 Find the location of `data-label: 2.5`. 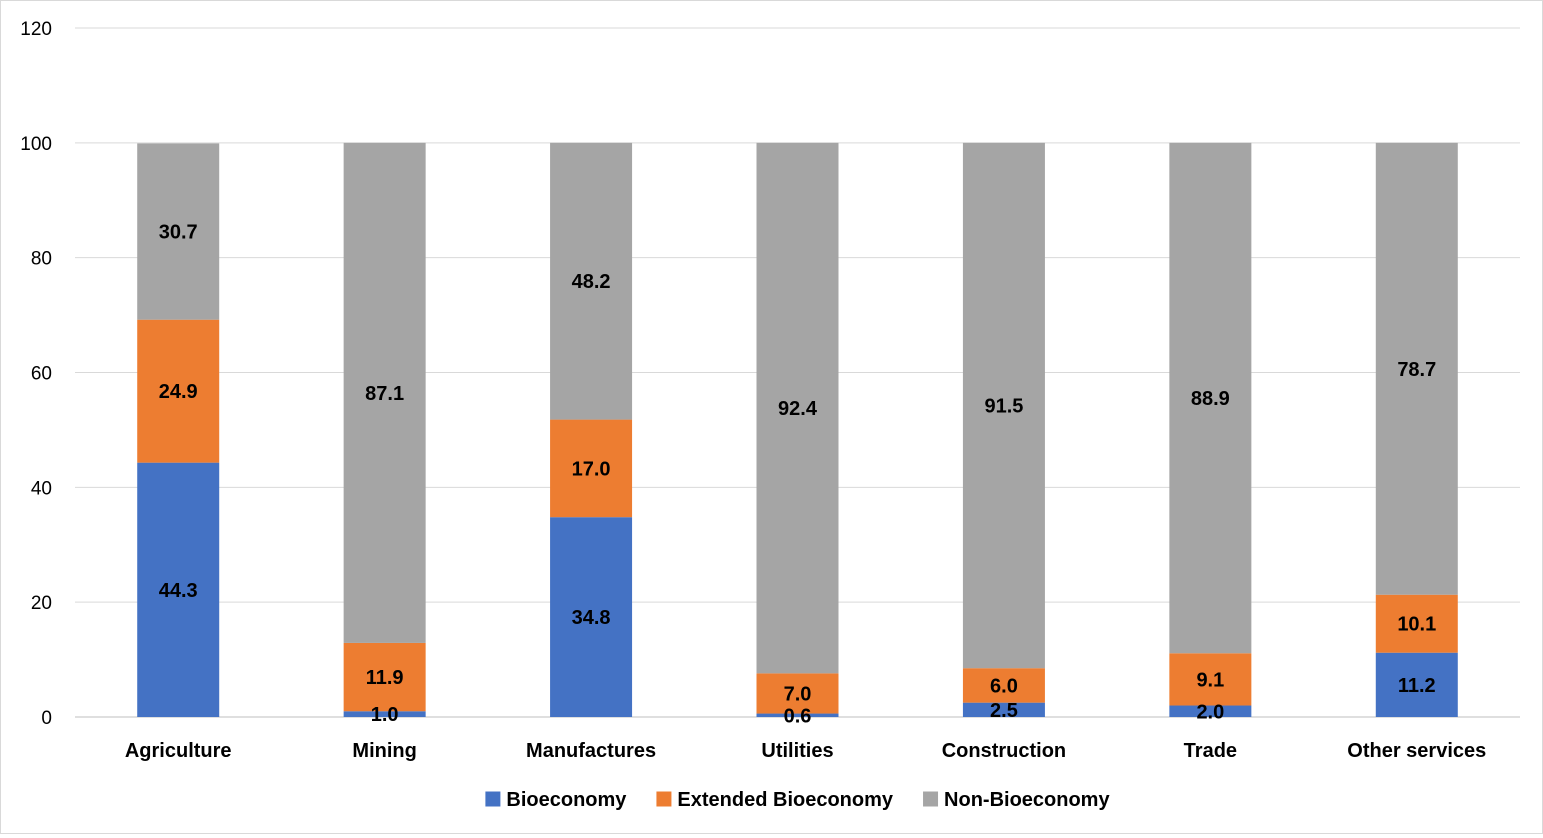

data-label: 2.5 is located at coordinates (1004, 711).